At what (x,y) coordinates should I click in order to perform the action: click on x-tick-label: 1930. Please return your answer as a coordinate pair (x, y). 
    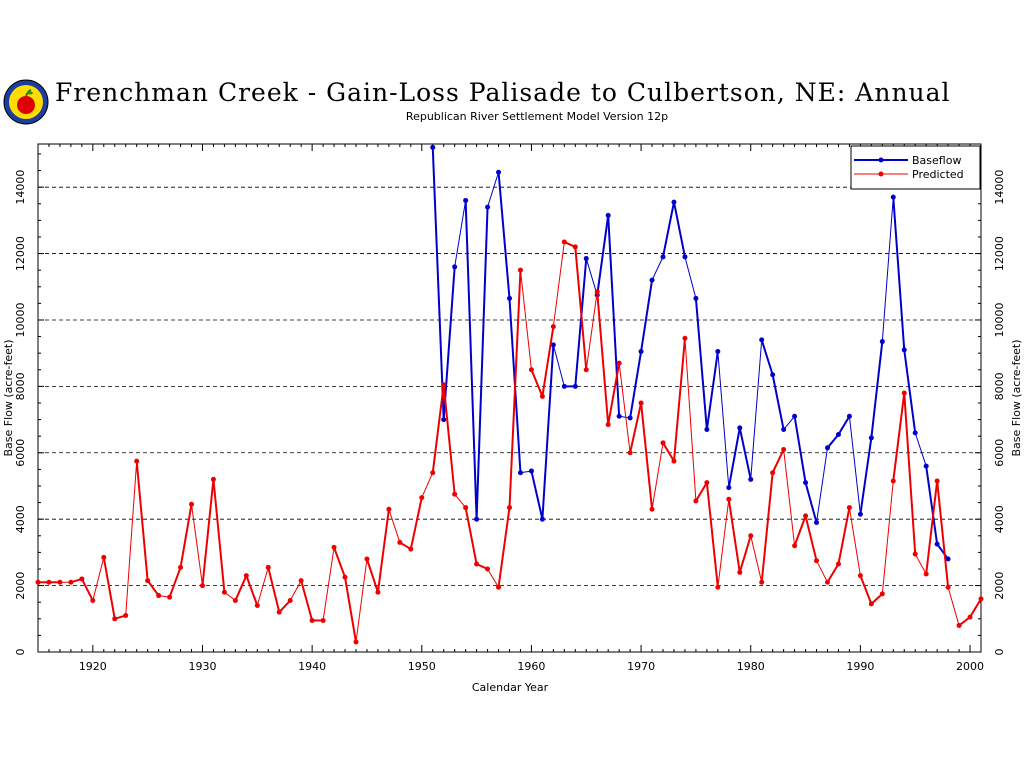
    Looking at the image, I should click on (202, 666).